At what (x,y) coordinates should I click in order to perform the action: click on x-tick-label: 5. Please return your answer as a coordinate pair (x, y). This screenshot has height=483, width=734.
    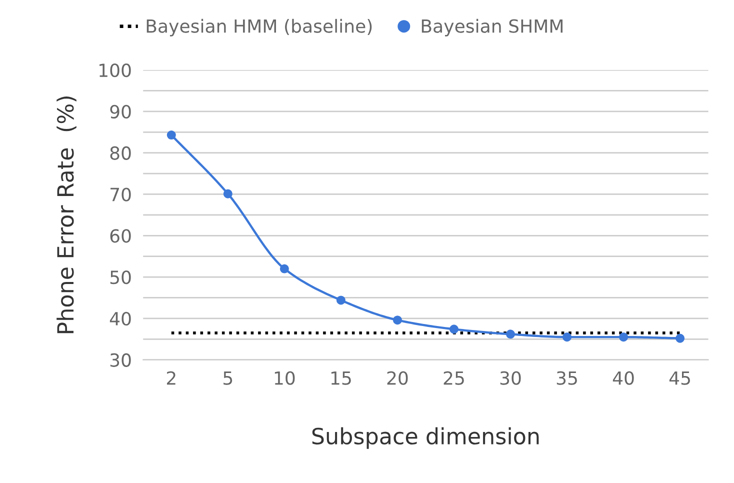
    Looking at the image, I should click on (228, 378).